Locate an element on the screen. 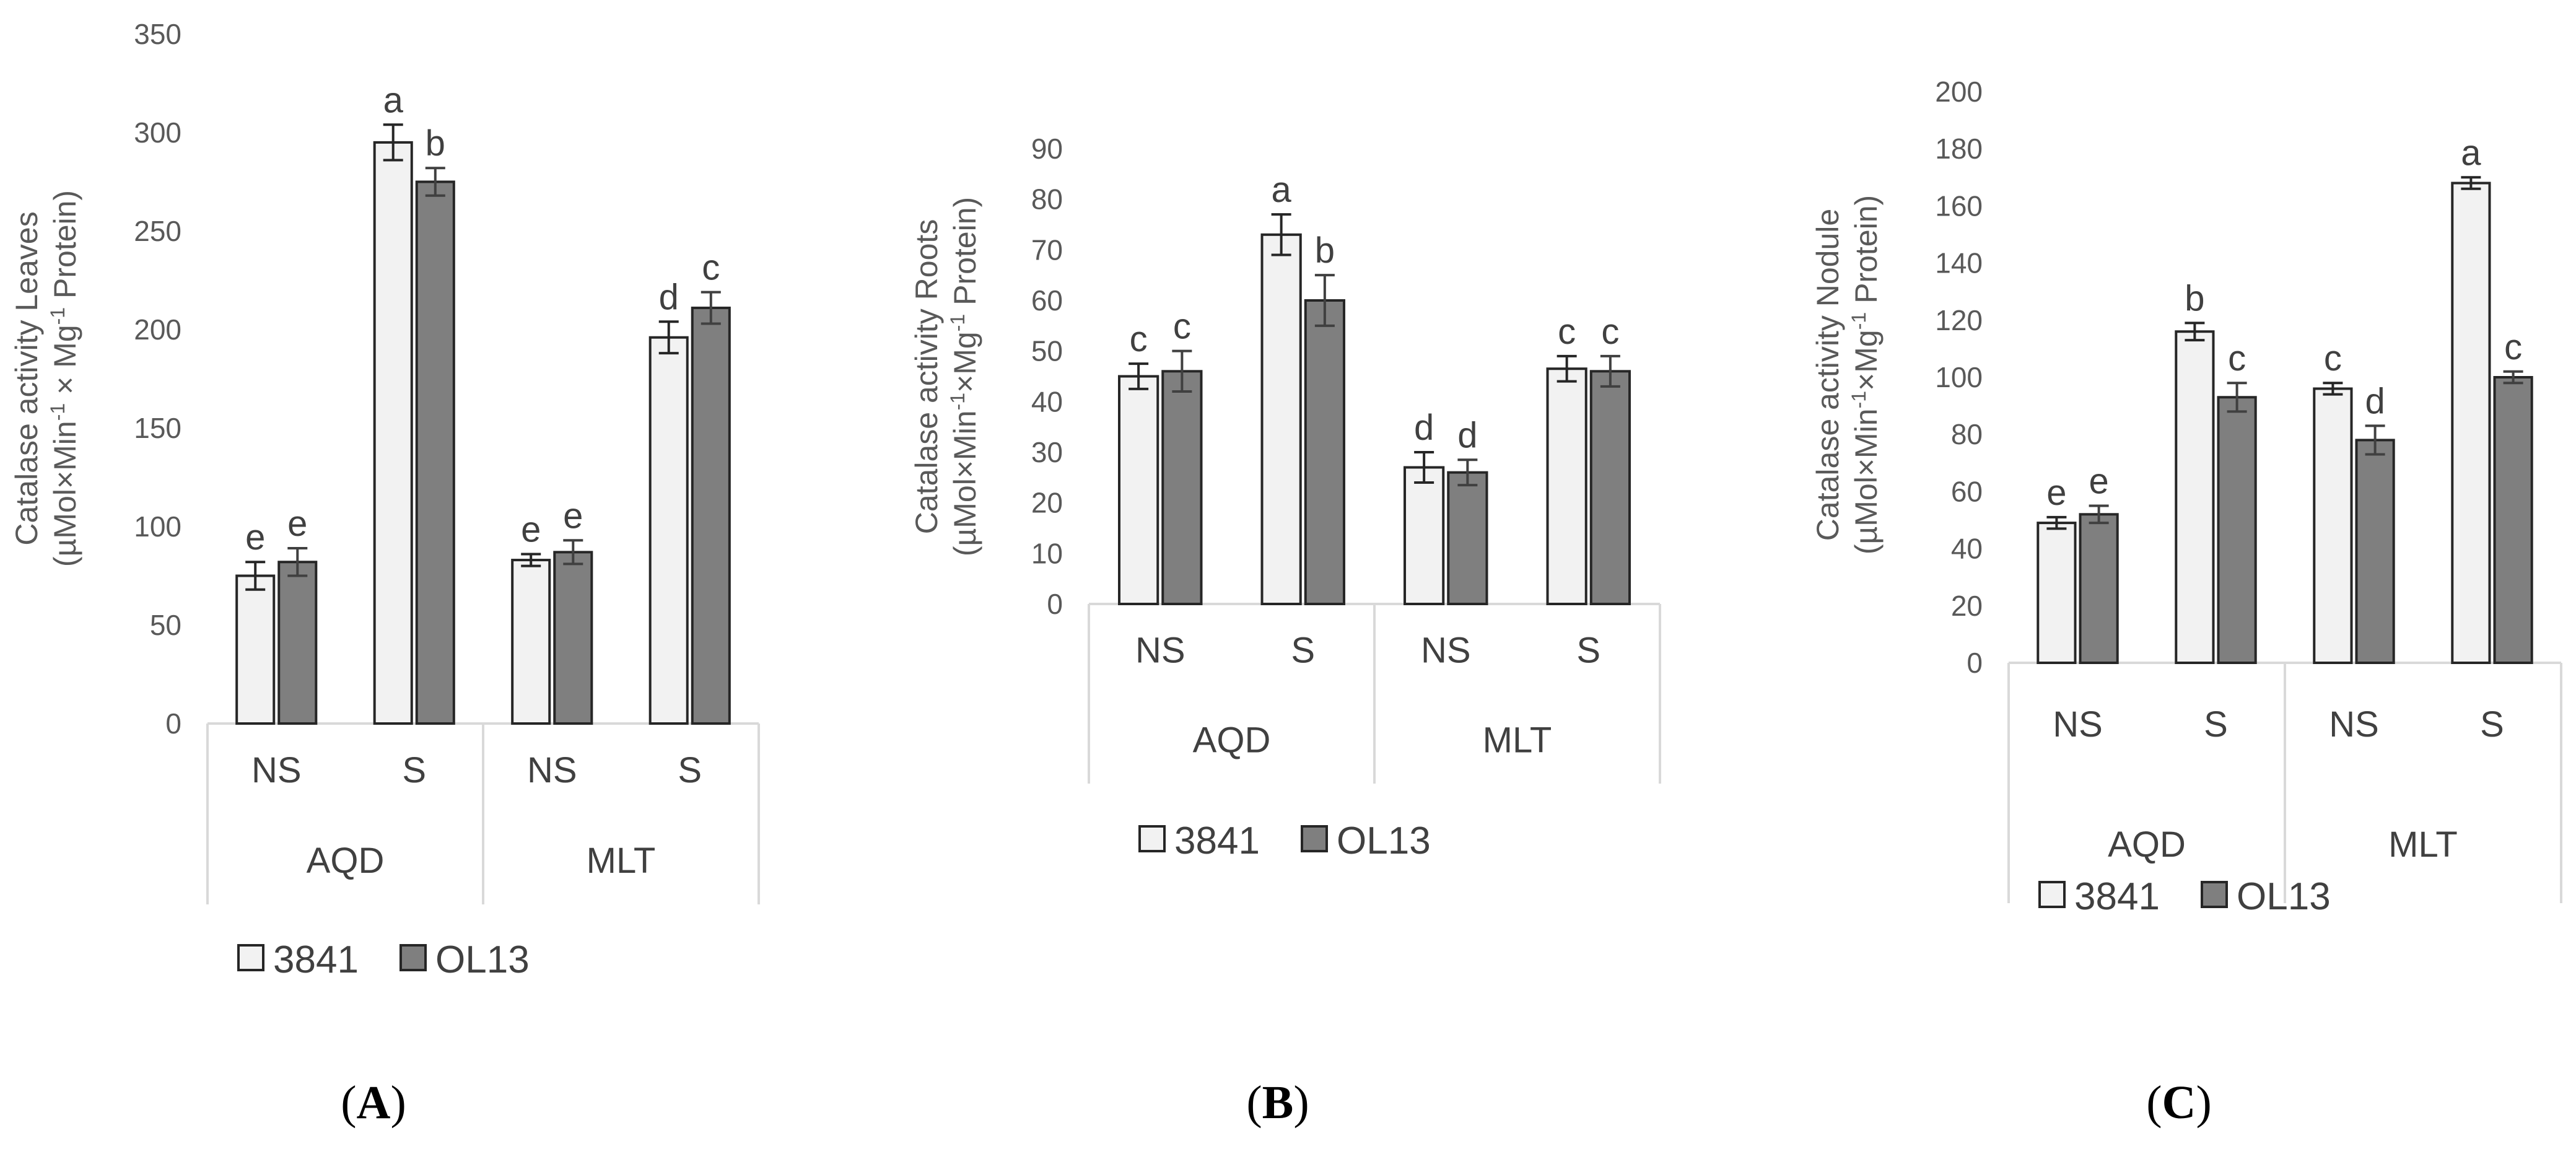 This screenshot has height=1159, width=2576. panel-label-letter: C is located at coordinates (2179, 1103).